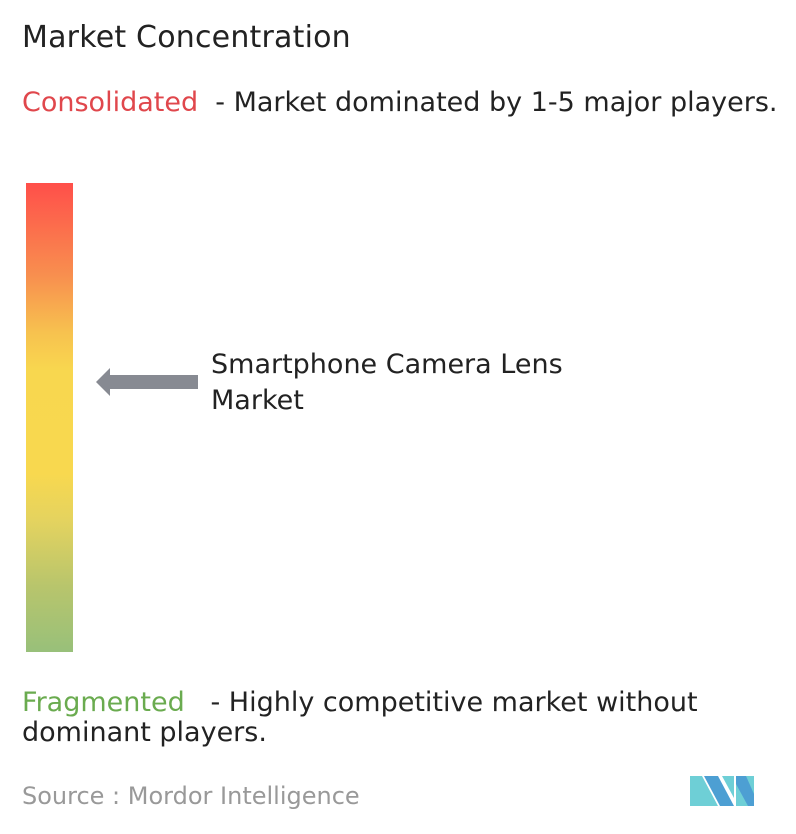 The image size is (796, 834). Describe the element at coordinates (191, 796) in the screenshot. I see `source-text: Source : Mordor Intelligence` at that location.